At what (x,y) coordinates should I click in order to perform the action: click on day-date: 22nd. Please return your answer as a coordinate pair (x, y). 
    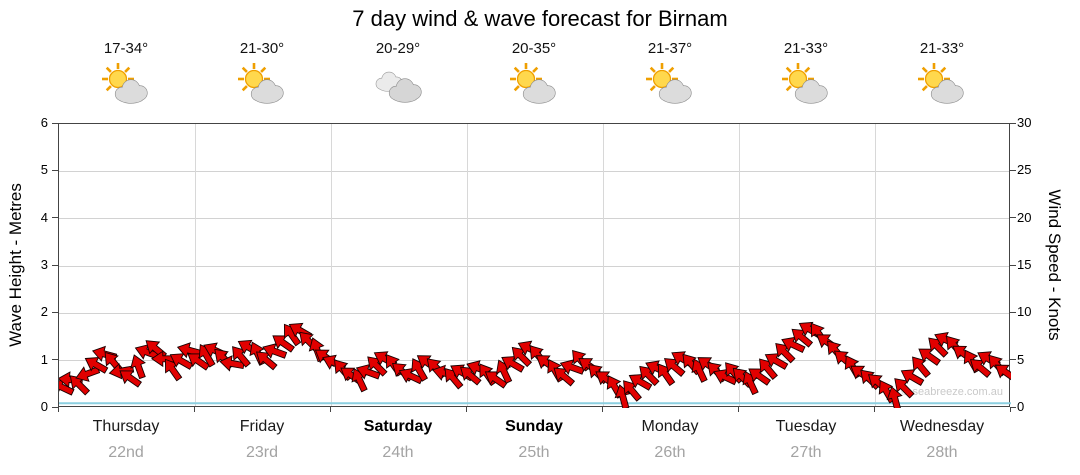
    Looking at the image, I should click on (126, 452).